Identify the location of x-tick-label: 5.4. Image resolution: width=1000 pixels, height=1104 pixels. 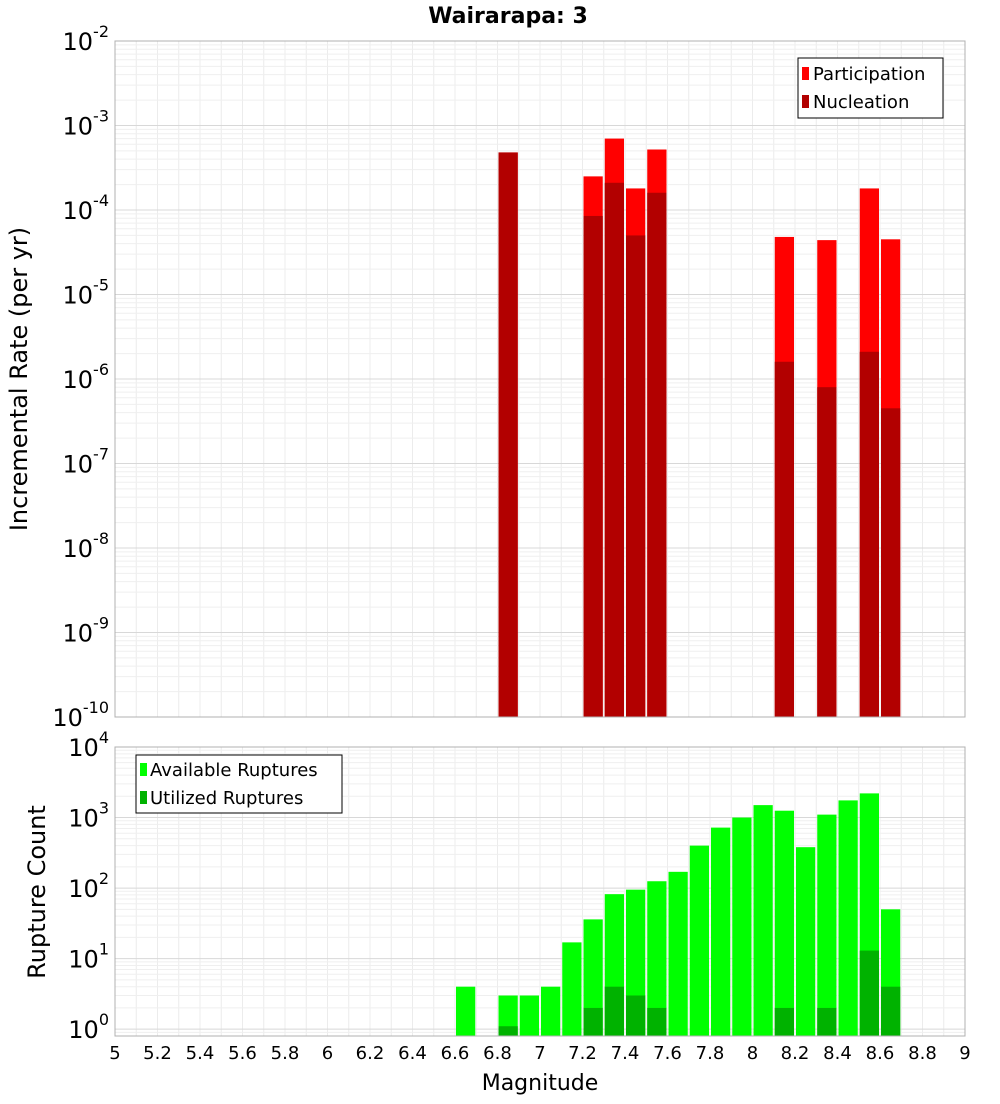
(200, 1053).